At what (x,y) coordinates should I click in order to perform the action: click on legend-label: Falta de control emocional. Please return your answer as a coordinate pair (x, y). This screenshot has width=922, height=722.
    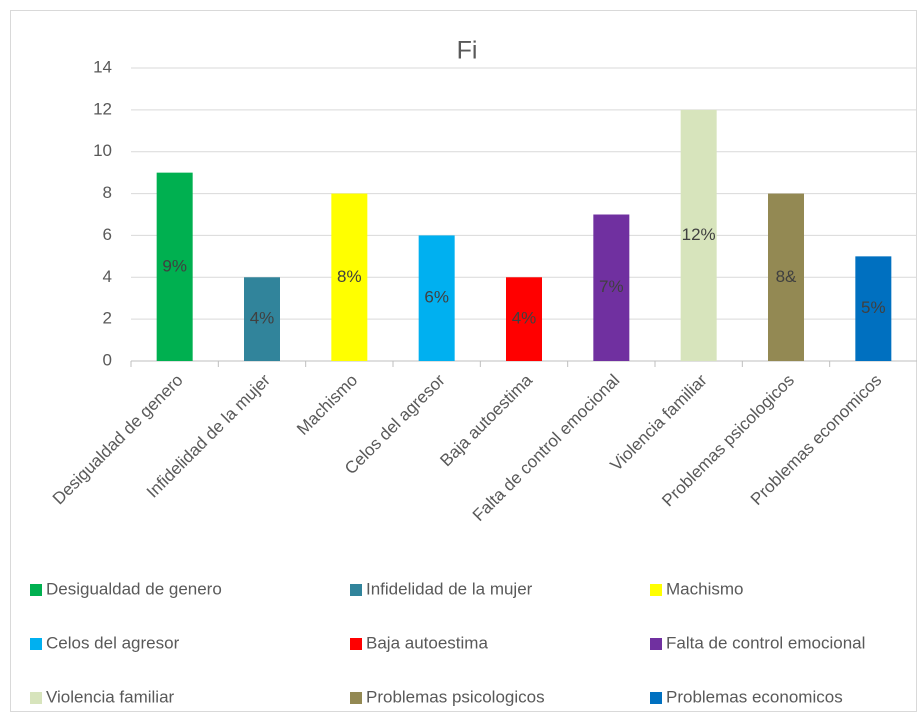
    Looking at the image, I should click on (765, 642).